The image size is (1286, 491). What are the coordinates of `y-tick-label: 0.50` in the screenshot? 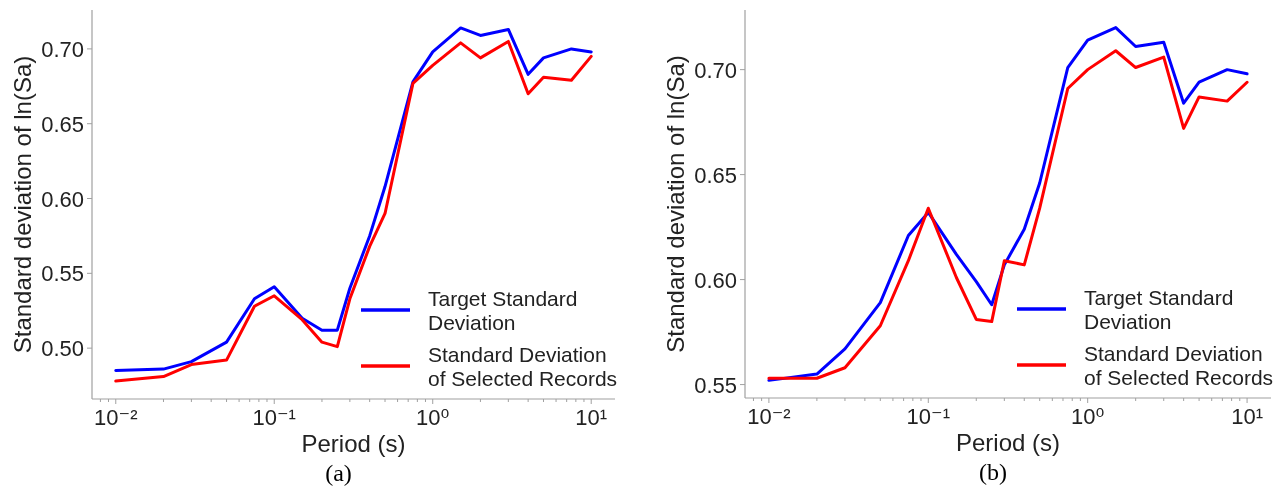 It's located at (62, 348).